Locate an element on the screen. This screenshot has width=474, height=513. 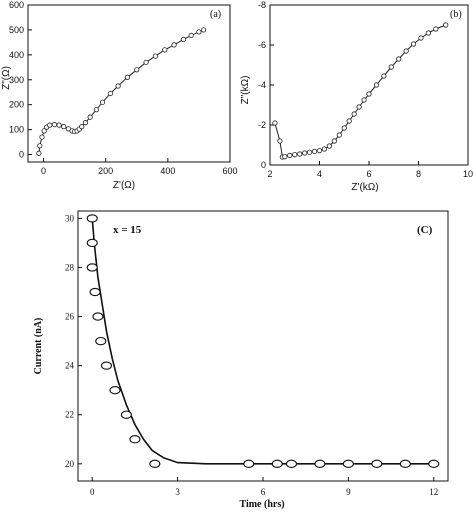
y-tick-label-c: 22 is located at coordinates (69, 415).